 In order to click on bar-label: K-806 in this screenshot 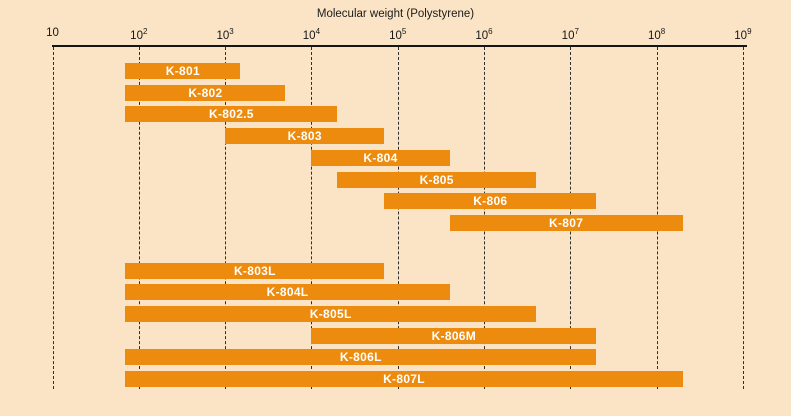, I will do `click(490, 201)`.